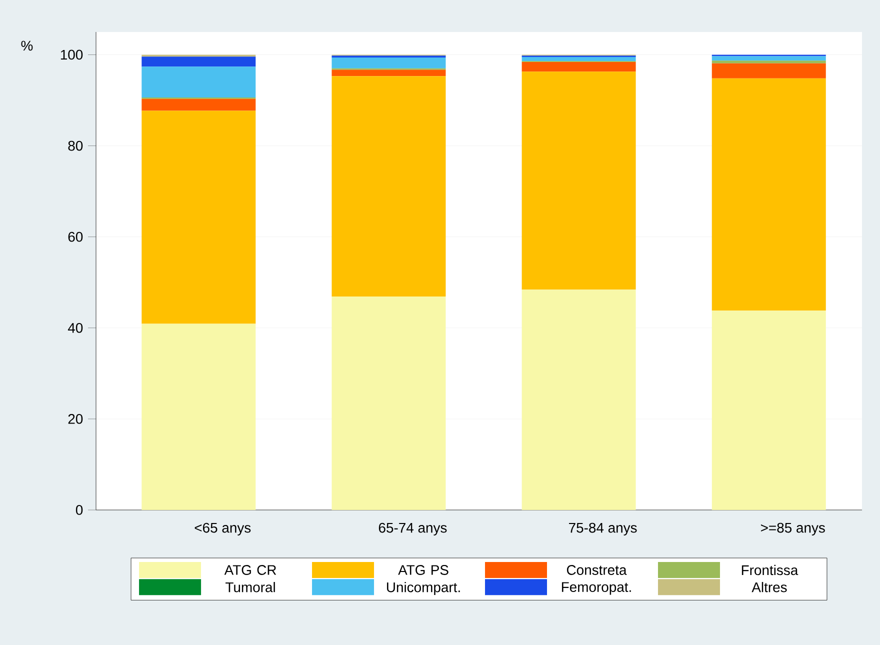 The width and height of the screenshot is (880, 645). Describe the element at coordinates (792, 529) in the screenshot. I see `x-tick-label: >=85 anys` at that location.